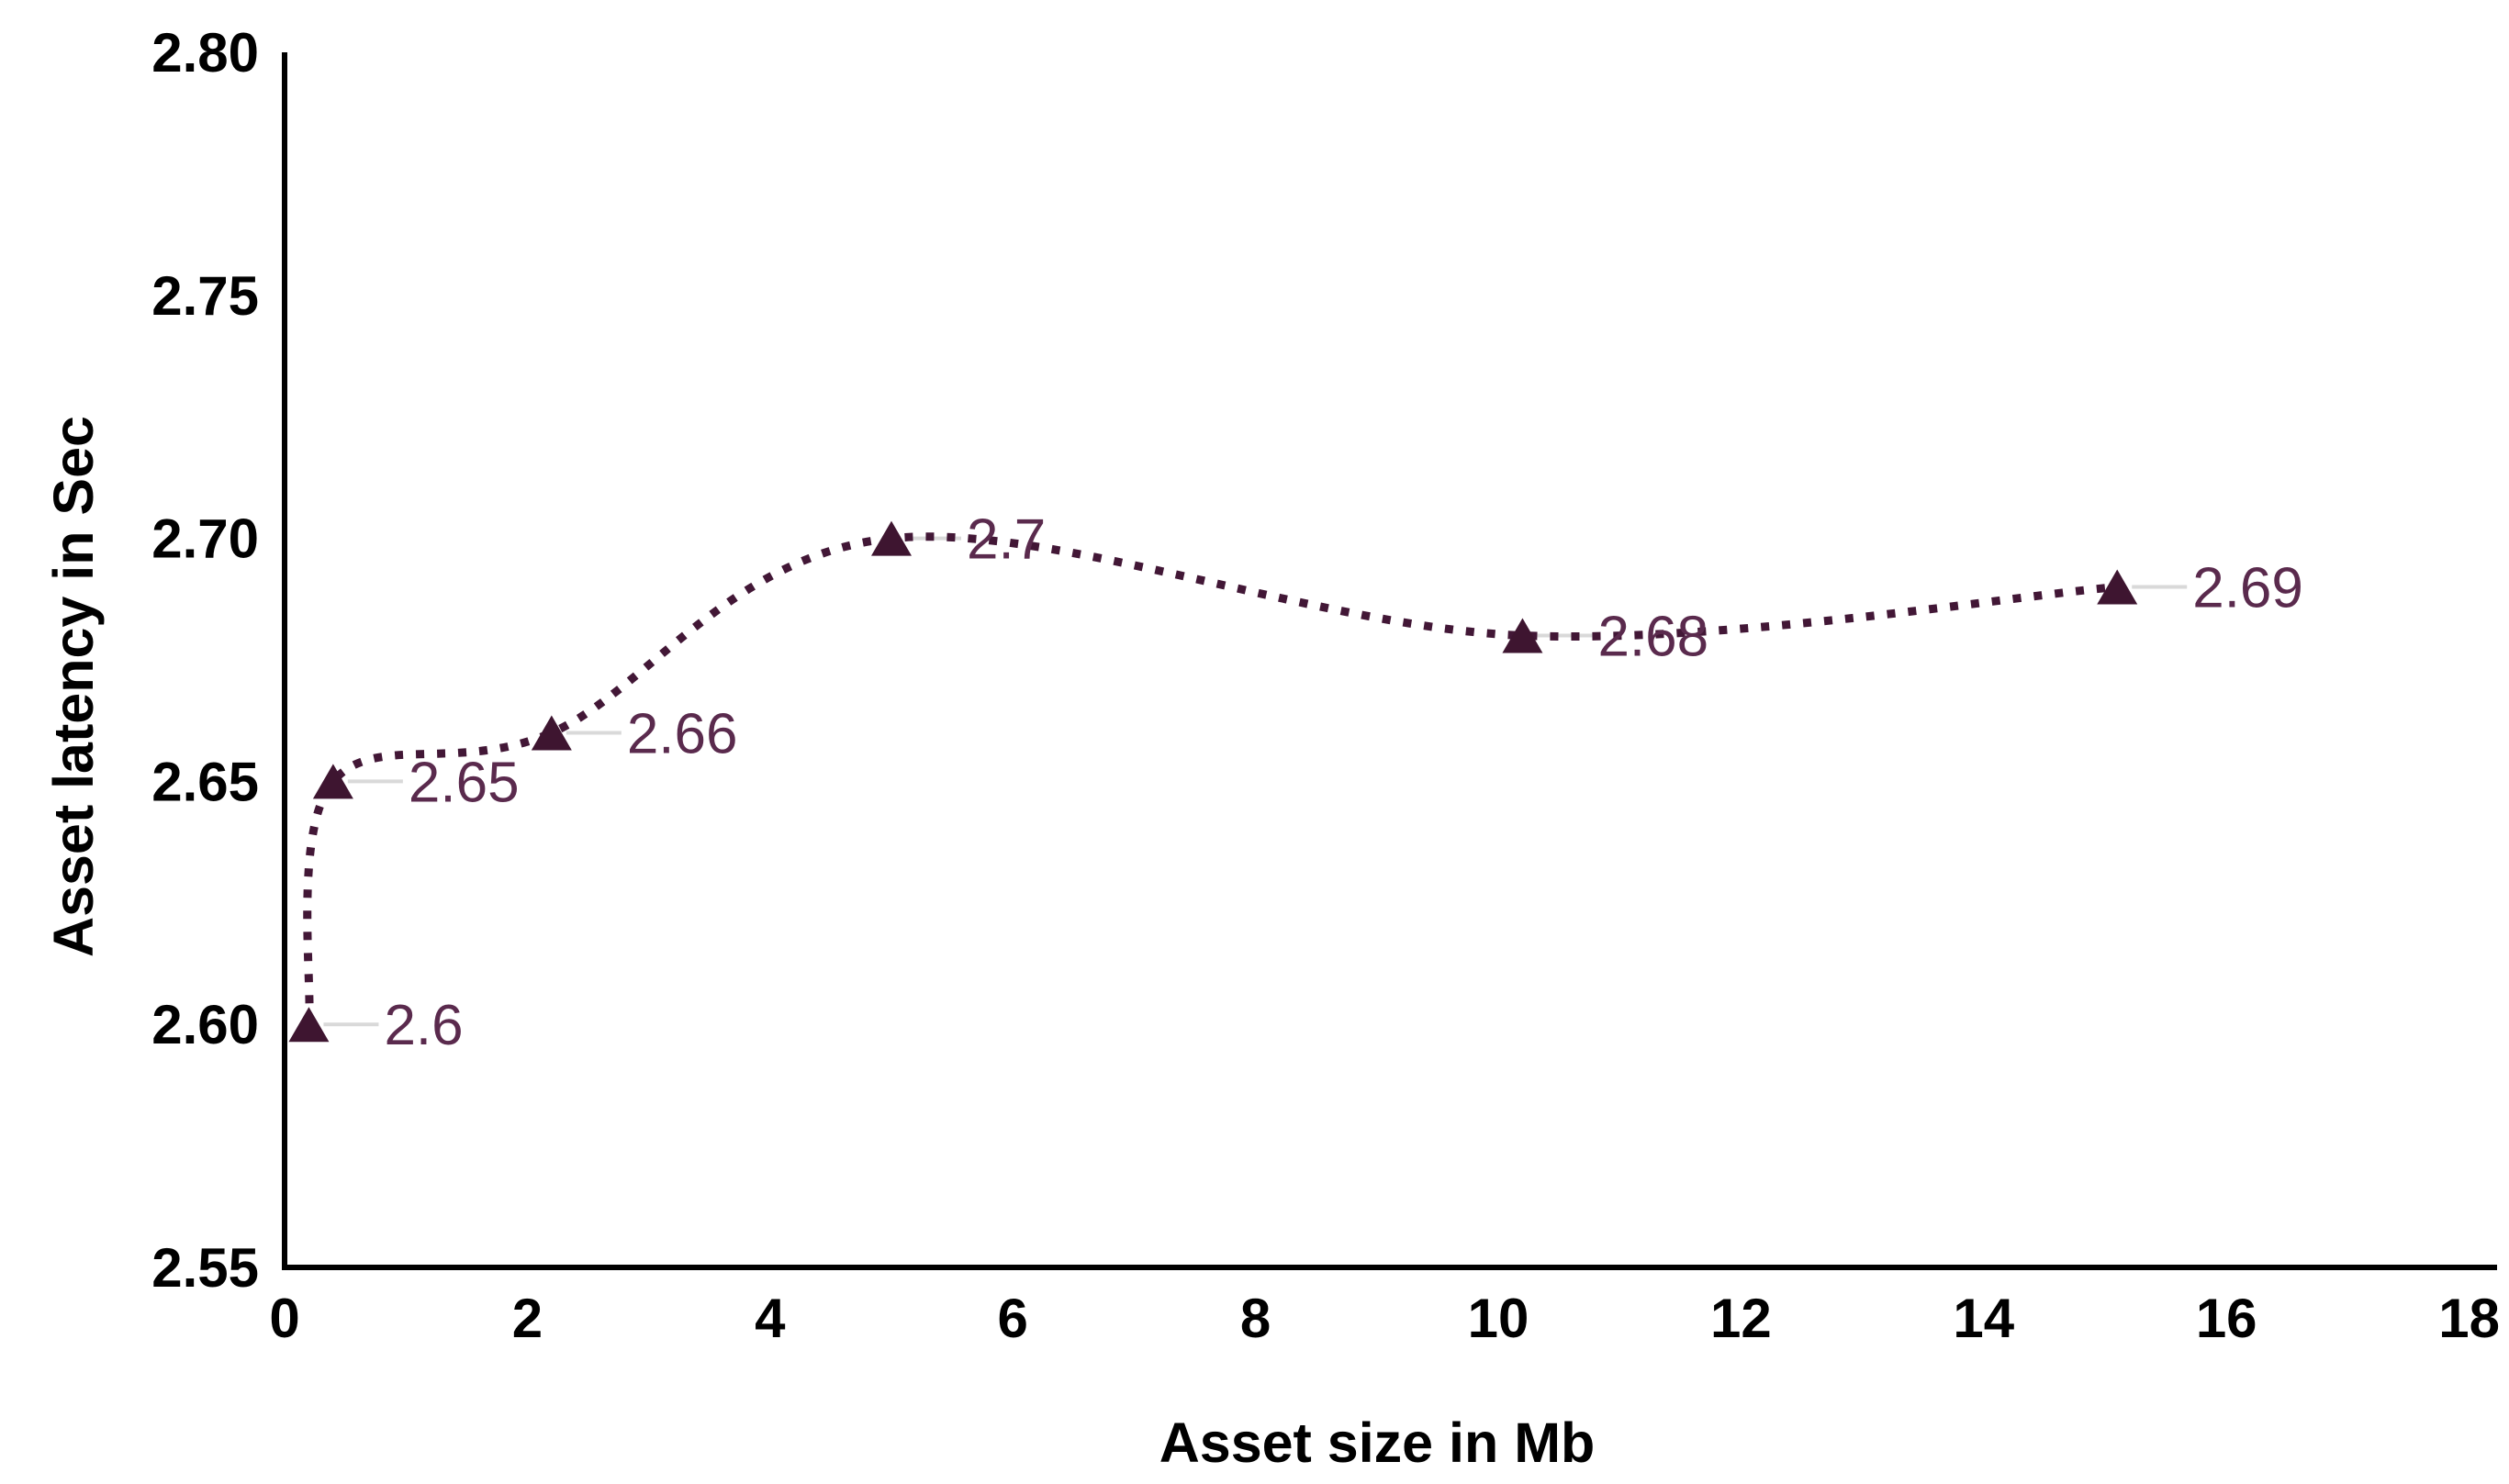 The width and height of the screenshot is (2509, 1484). What do you see at coordinates (1006, 540) in the screenshot?
I see `data-point-label: 2.7` at bounding box center [1006, 540].